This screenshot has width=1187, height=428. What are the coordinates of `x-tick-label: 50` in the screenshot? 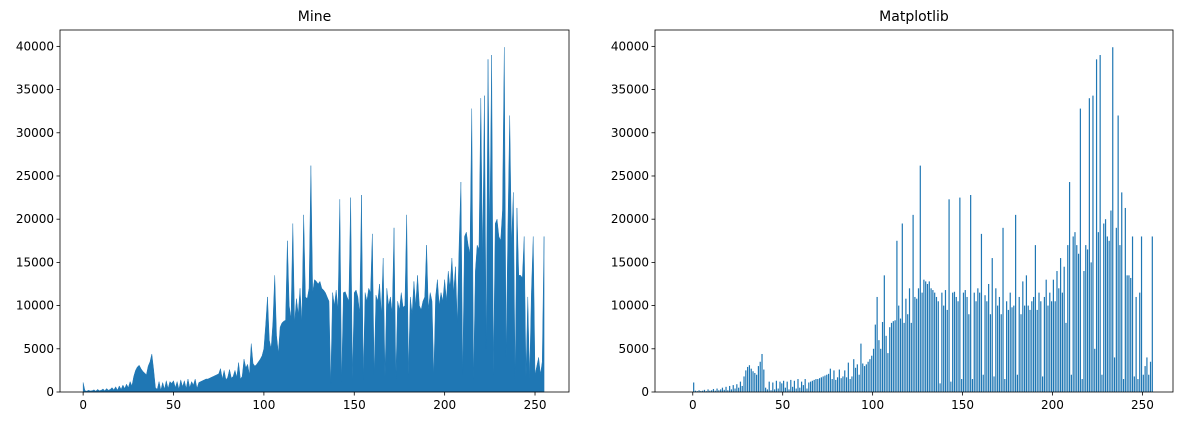 It's located at (782, 405).